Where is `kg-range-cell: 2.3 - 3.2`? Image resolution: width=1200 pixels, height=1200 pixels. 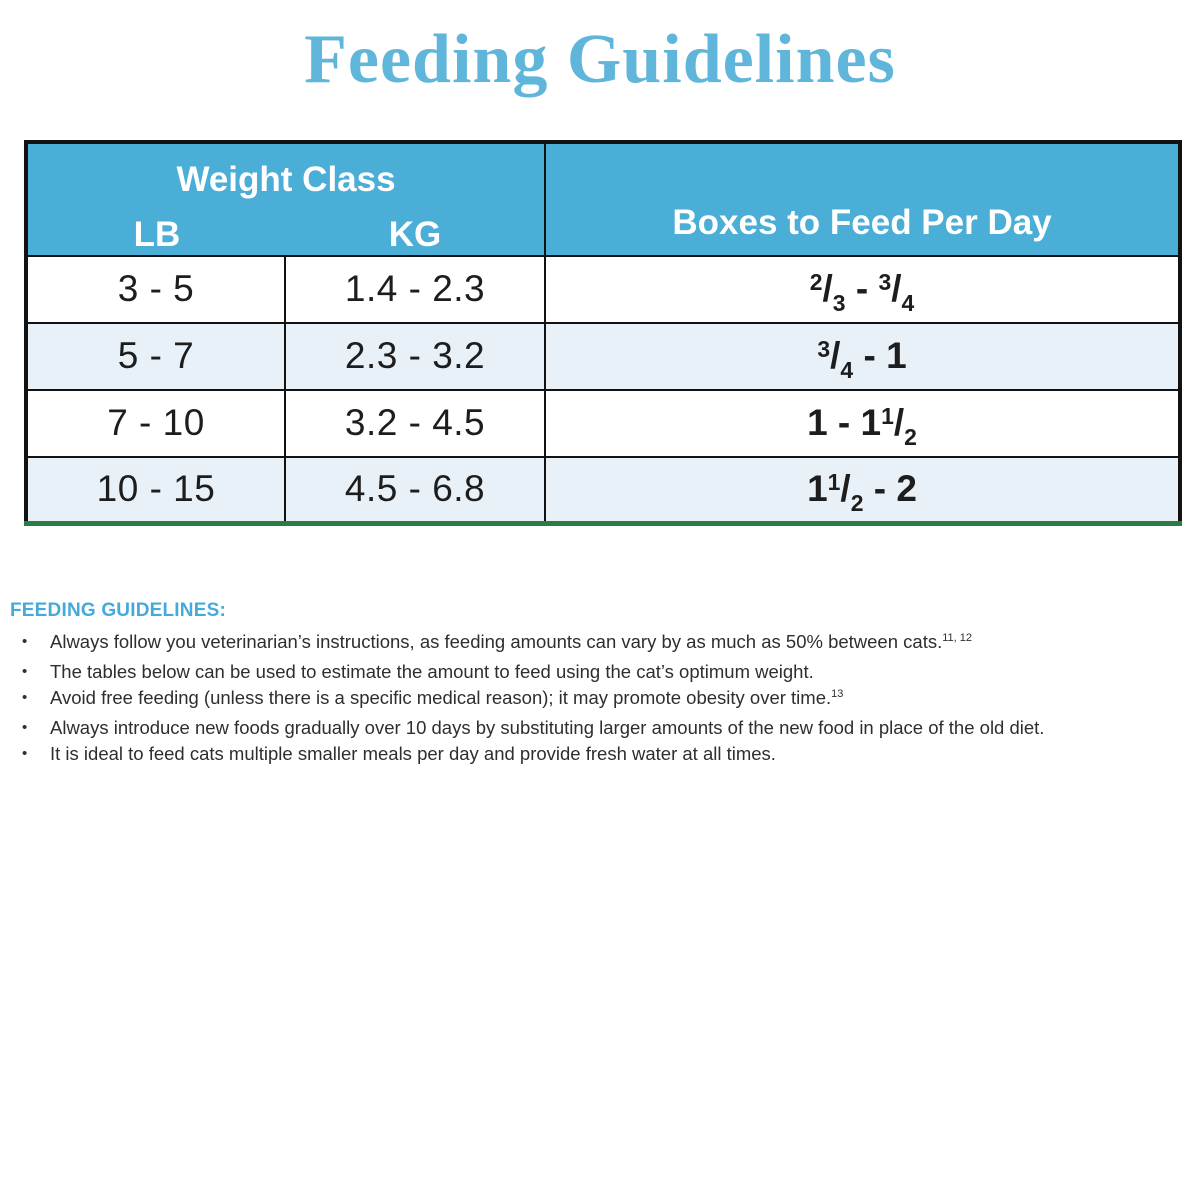
kg-range-cell: 2.3 - 3.2 is located at coordinates (415, 356).